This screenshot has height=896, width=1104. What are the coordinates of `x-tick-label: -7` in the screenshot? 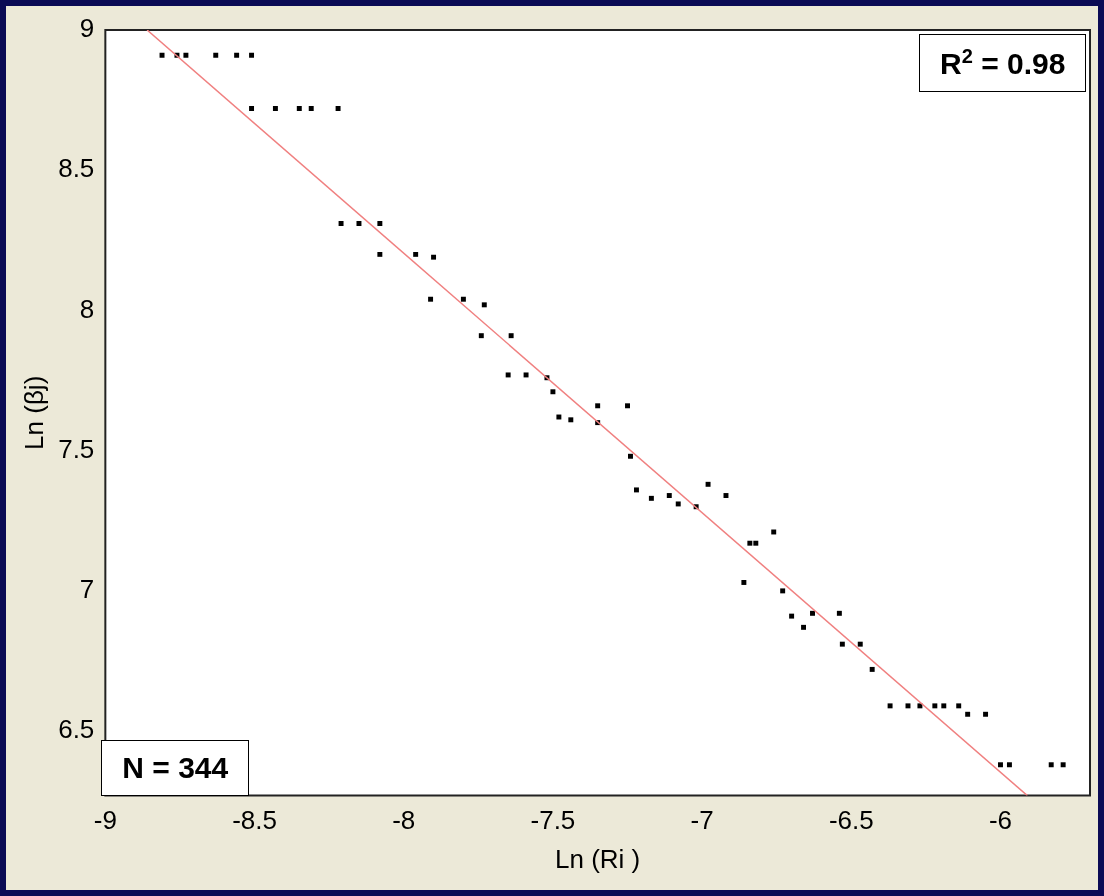 It's located at (702, 820).